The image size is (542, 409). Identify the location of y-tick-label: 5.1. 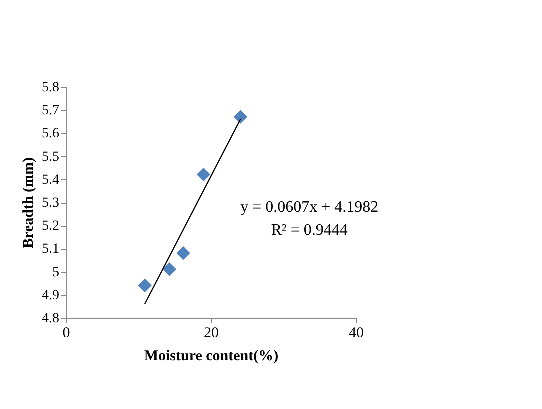
(51, 250).